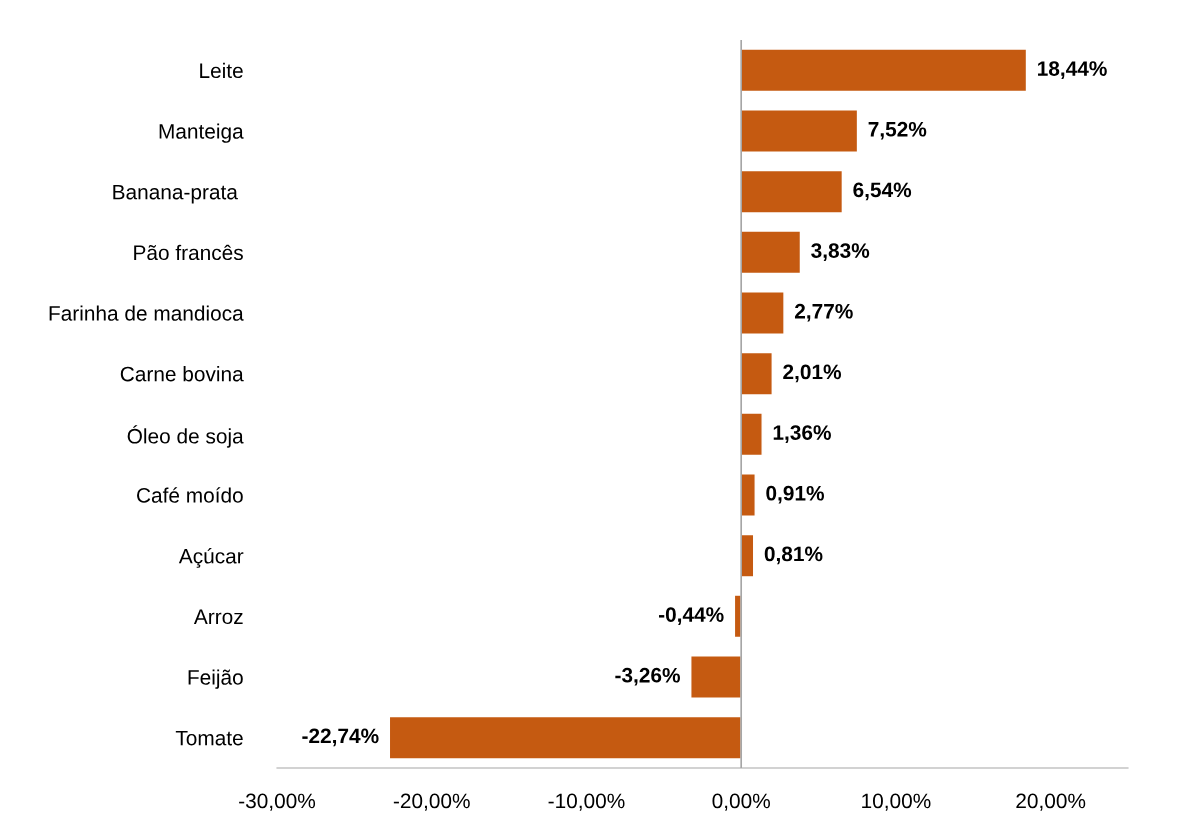 This screenshot has height=825, width=1186. What do you see at coordinates (175, 194) in the screenshot?
I see `y-tick-label: Banana-prata` at bounding box center [175, 194].